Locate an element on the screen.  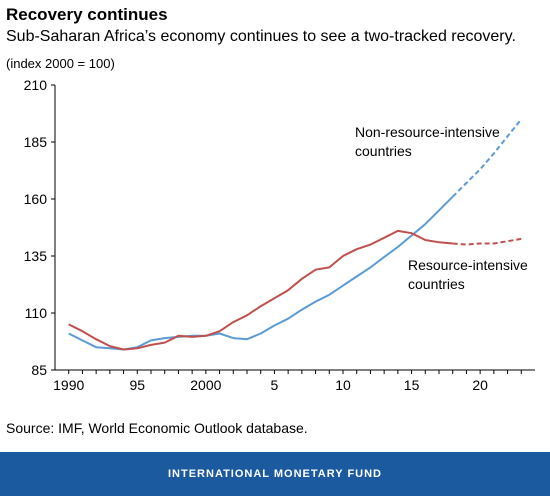
y-tick-label: 160 is located at coordinates (36, 199).